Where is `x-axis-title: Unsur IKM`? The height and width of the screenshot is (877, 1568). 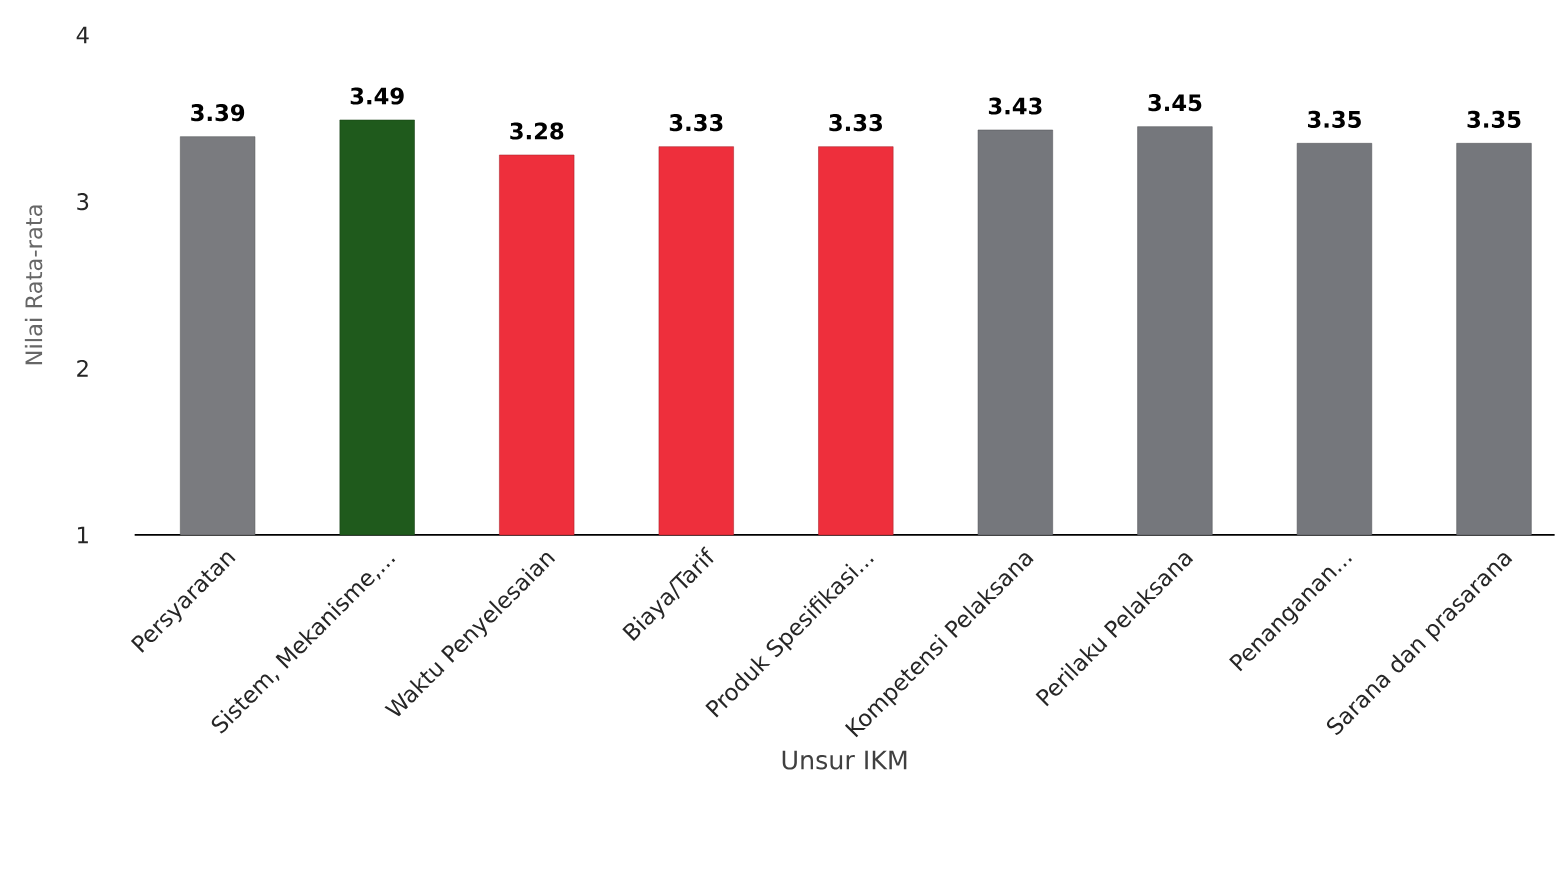
x-axis-title: Unsur IKM is located at coordinates (844, 760).